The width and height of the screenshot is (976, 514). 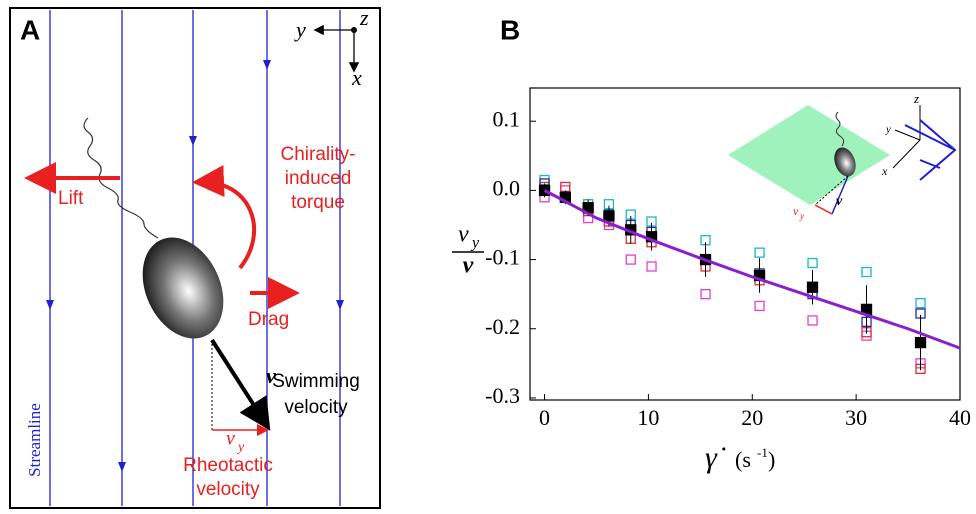 I want to click on drag-label: Drag, so click(x=268, y=319).